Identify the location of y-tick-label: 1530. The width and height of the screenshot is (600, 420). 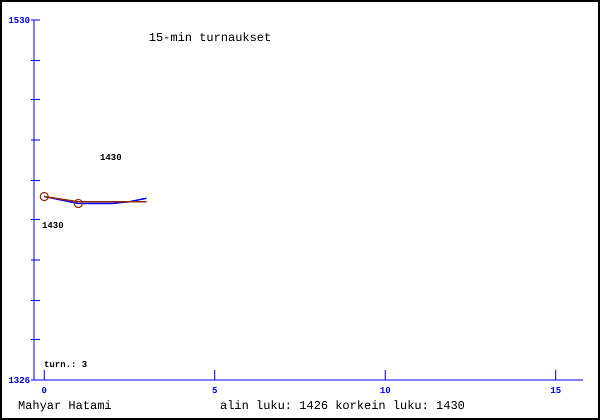
(19, 21).